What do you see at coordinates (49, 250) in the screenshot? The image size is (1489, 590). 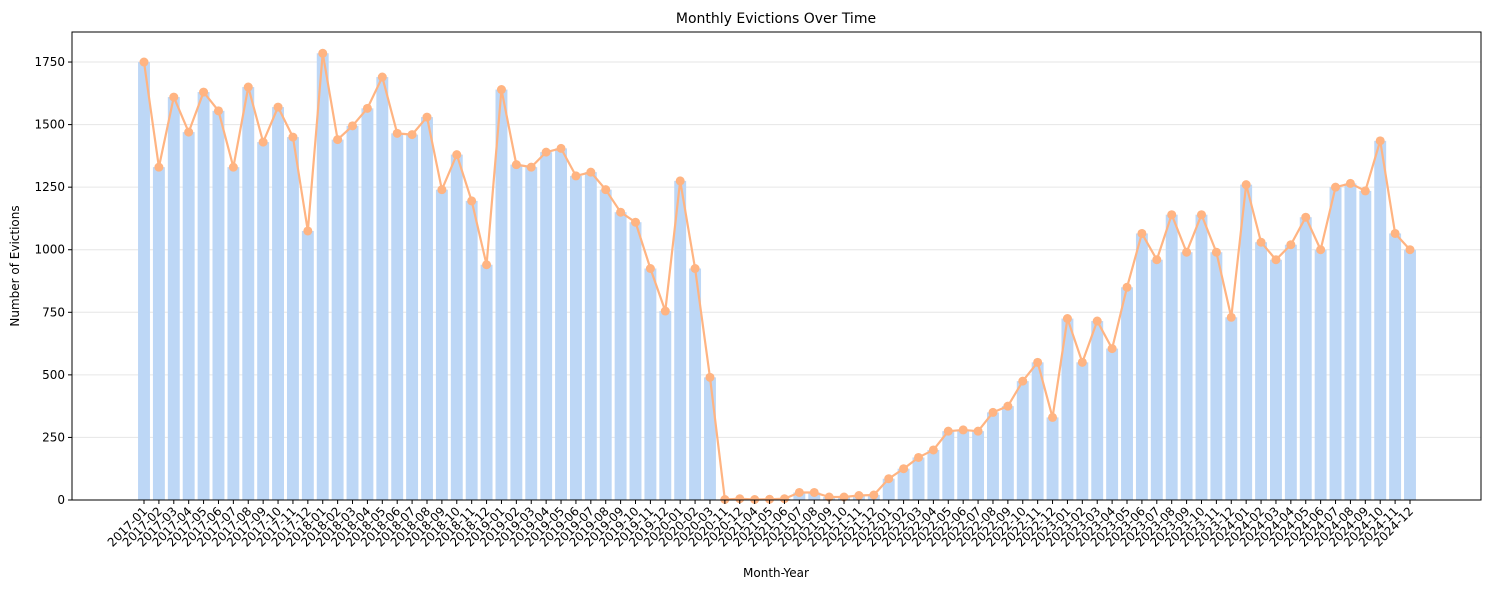 I see `y-tick-label: 1000` at bounding box center [49, 250].